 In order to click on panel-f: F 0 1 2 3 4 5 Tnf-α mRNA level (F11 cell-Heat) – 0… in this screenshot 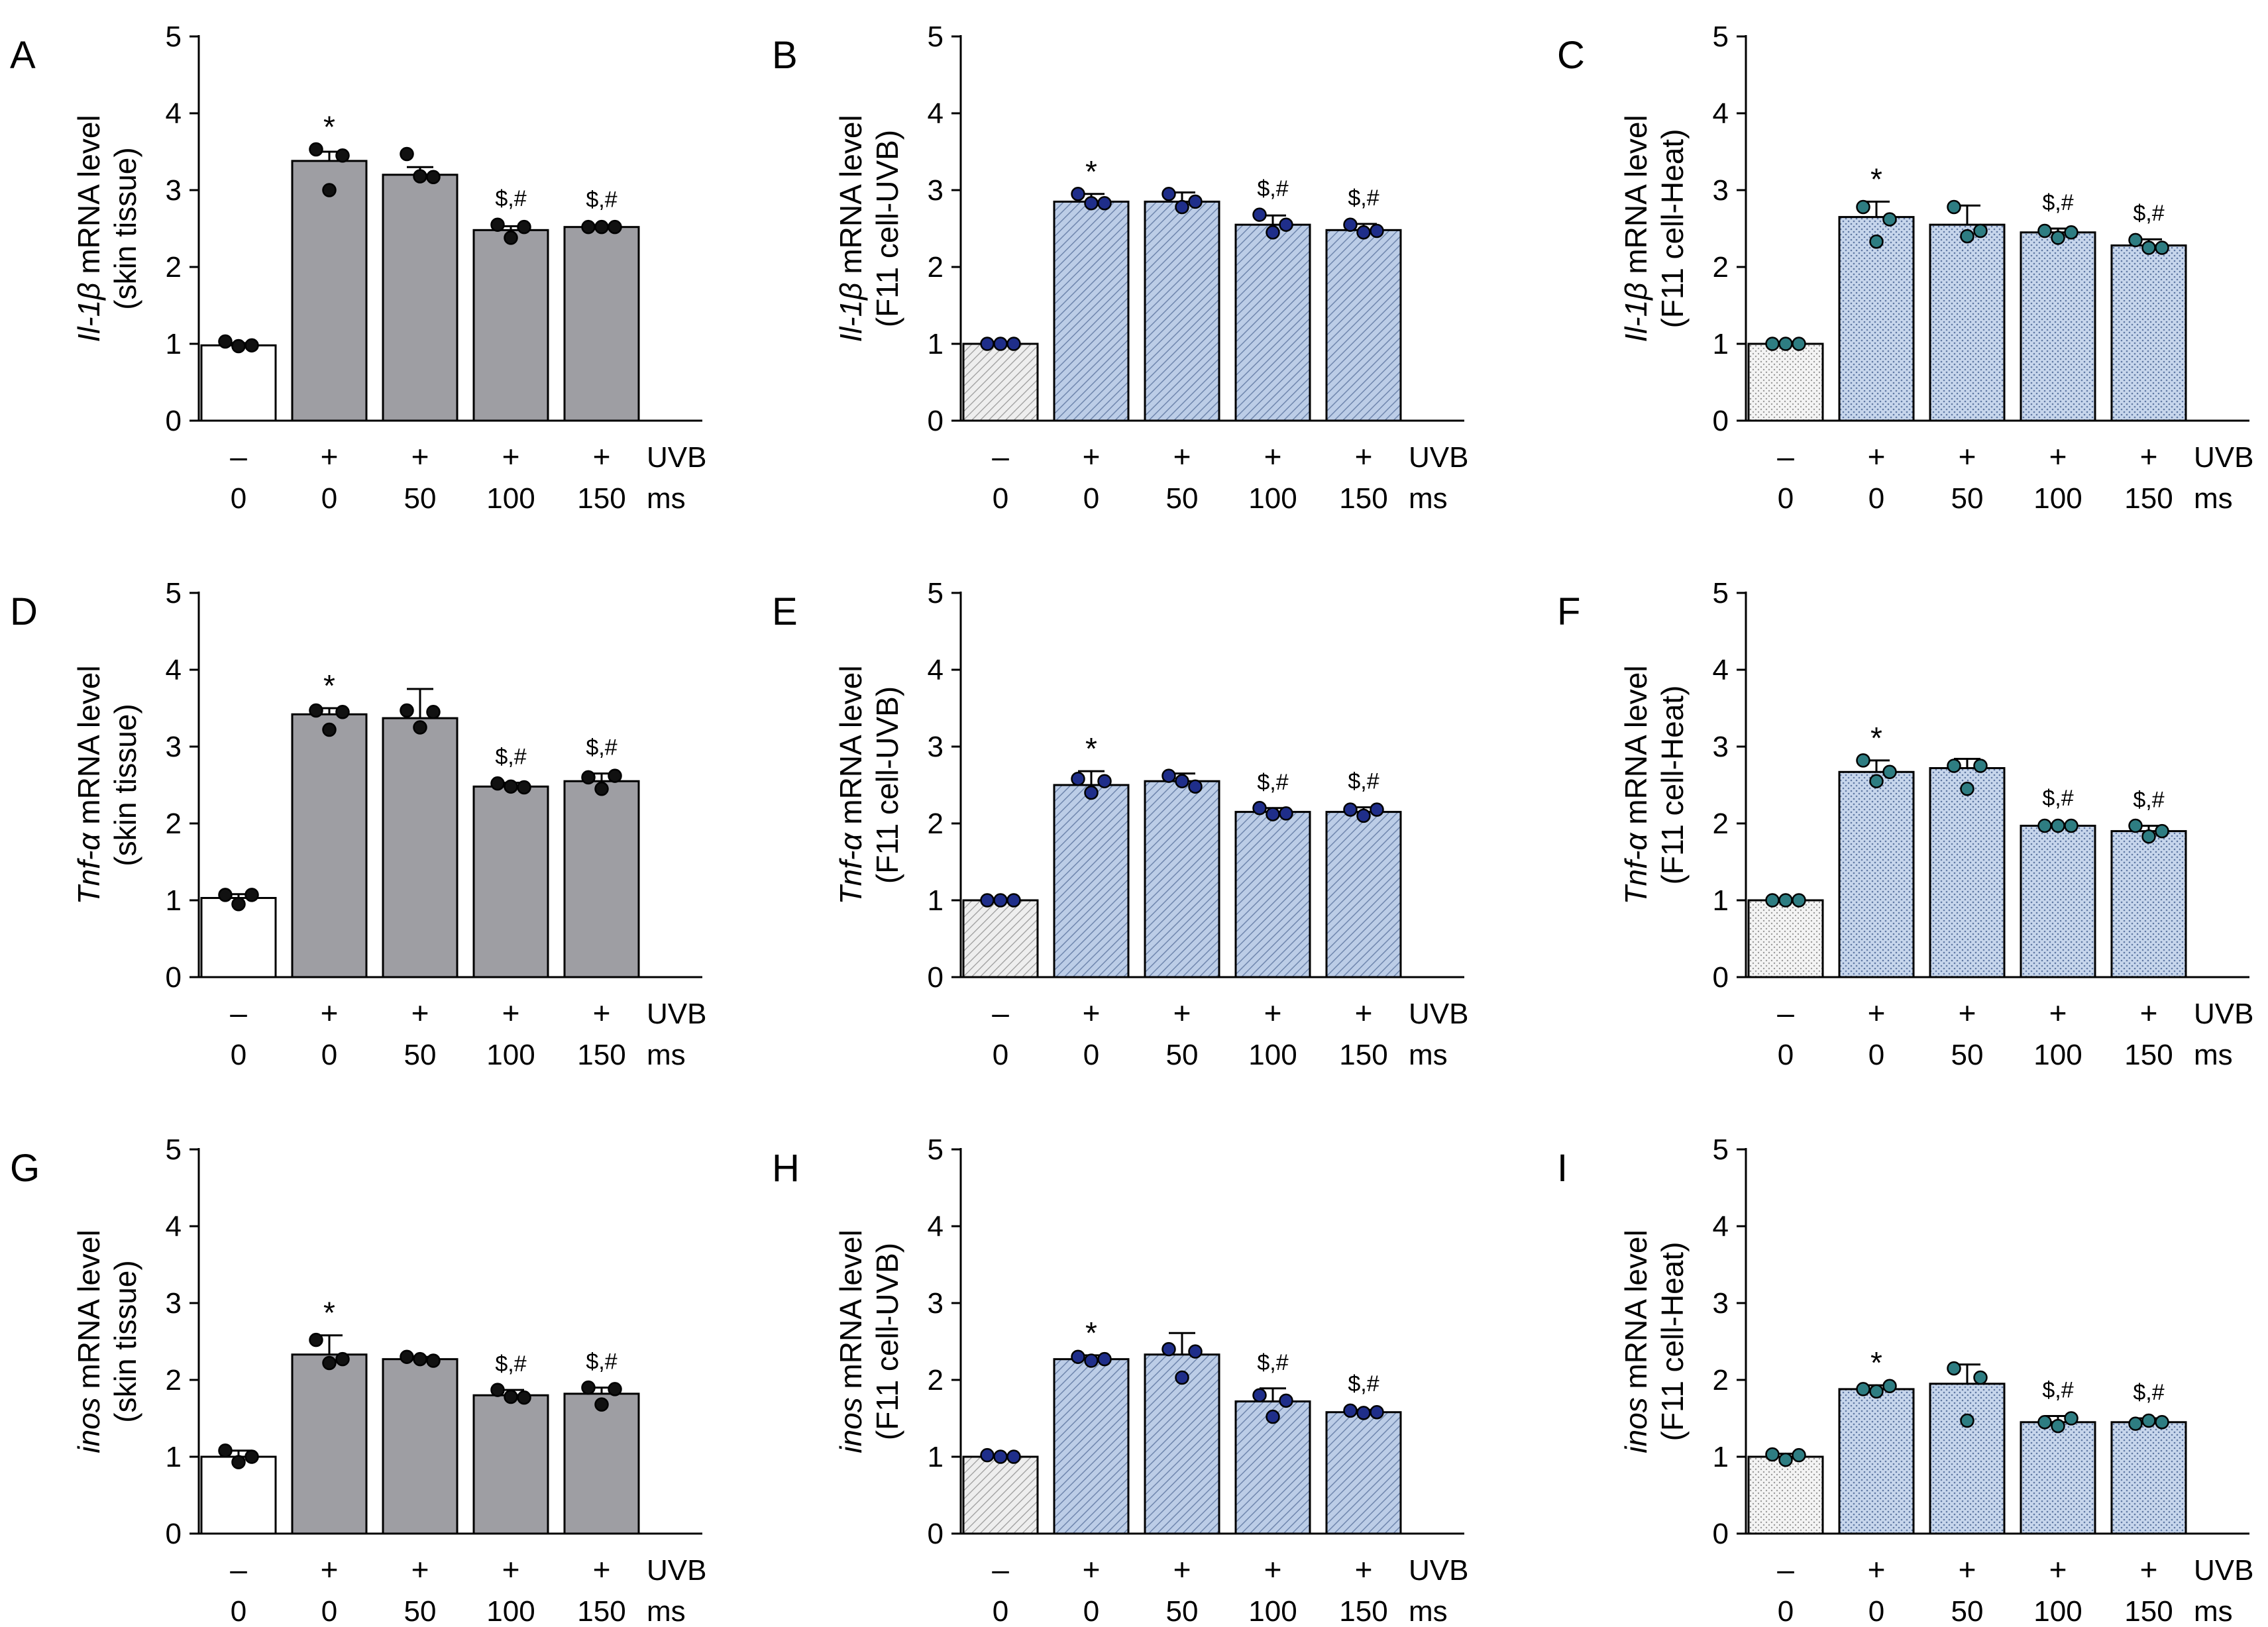, I will do `click(1905, 824)`.